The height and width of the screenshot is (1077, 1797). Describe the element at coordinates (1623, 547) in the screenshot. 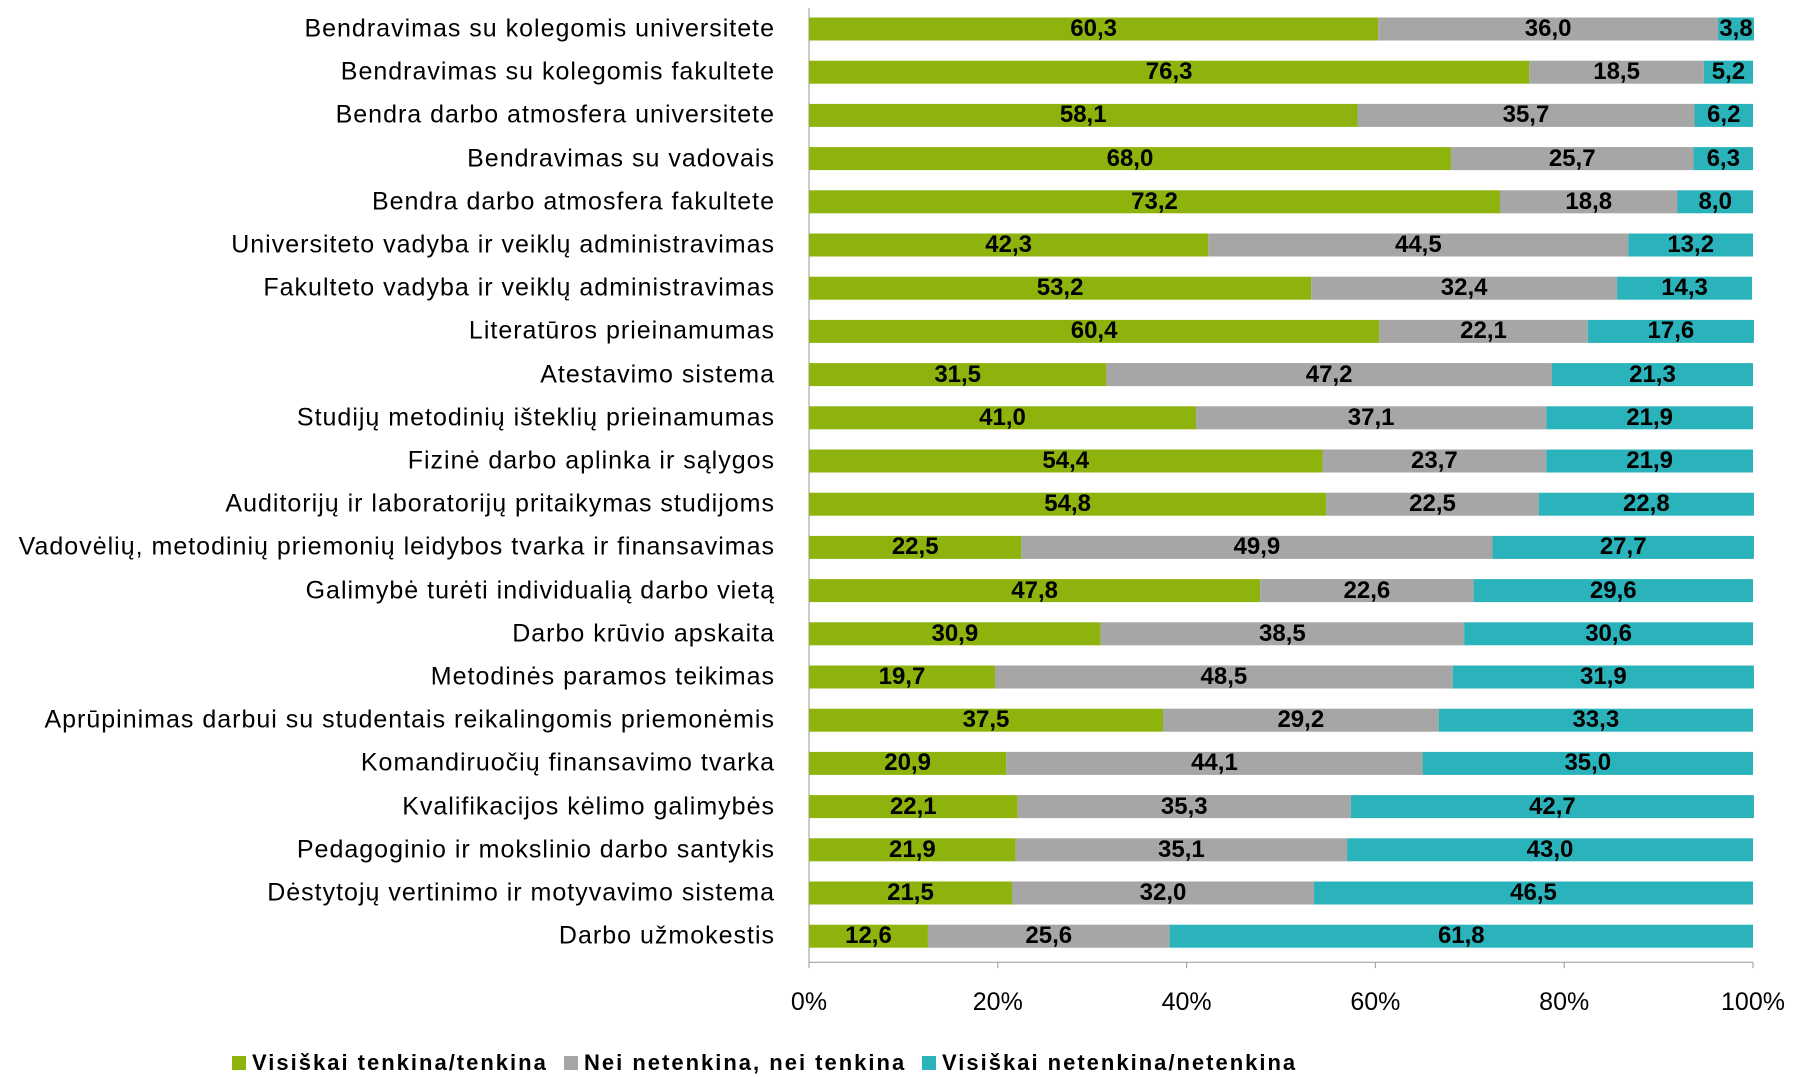

I see `data-label: 27,7` at that location.